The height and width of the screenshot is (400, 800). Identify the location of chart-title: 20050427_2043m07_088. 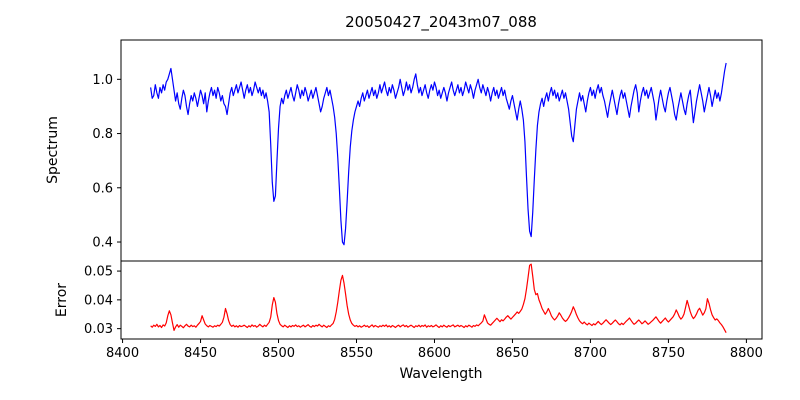
(441, 22).